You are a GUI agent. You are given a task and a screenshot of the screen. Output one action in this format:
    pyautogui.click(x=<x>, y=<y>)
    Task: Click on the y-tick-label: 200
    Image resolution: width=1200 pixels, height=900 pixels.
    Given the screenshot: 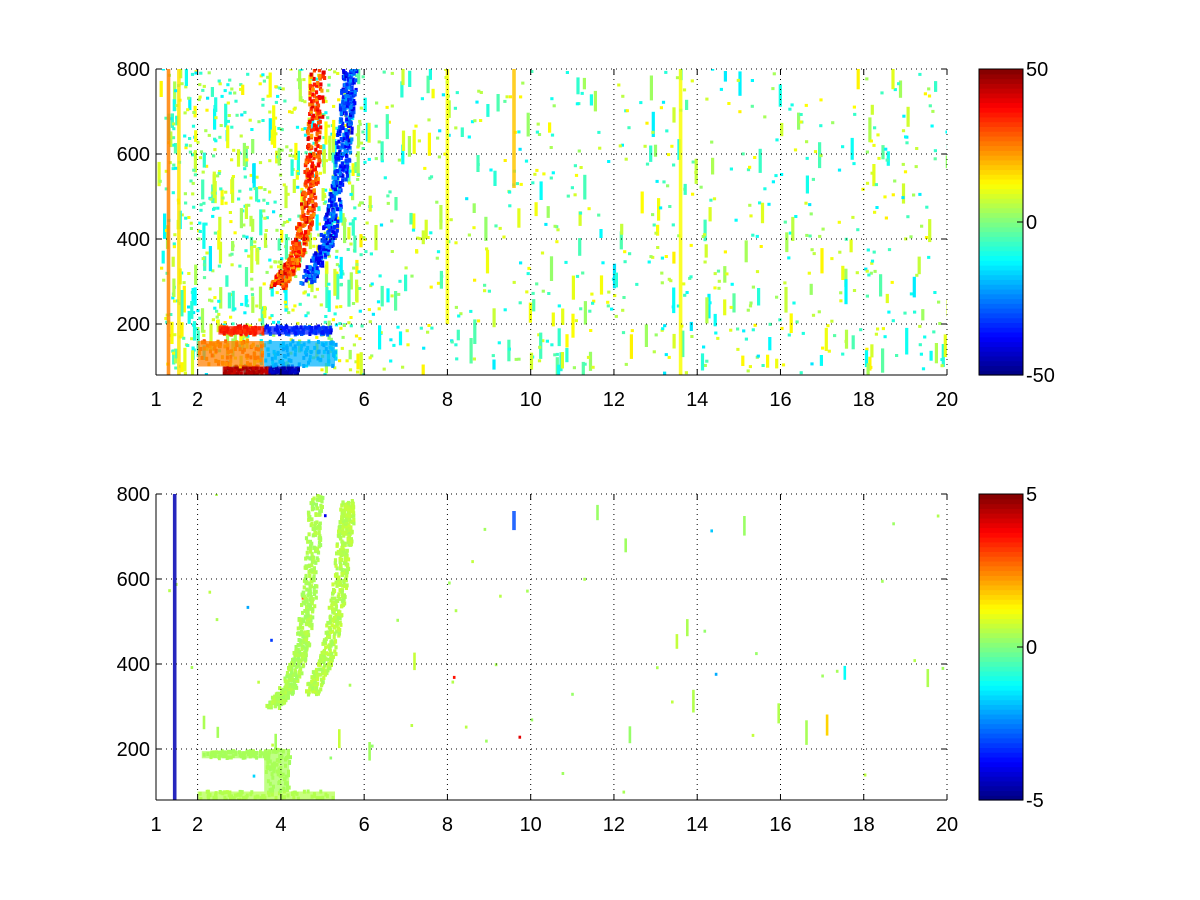 What is the action you would take?
    pyautogui.click(x=133, y=750)
    